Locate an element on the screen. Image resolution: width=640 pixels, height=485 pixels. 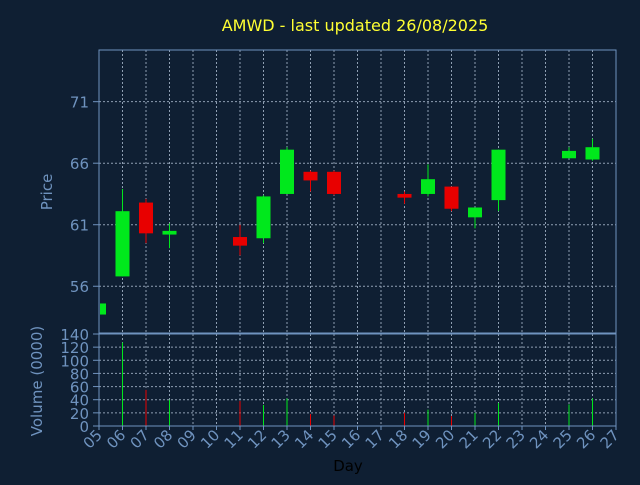
price-axis-label: Price is located at coordinates (47, 192).